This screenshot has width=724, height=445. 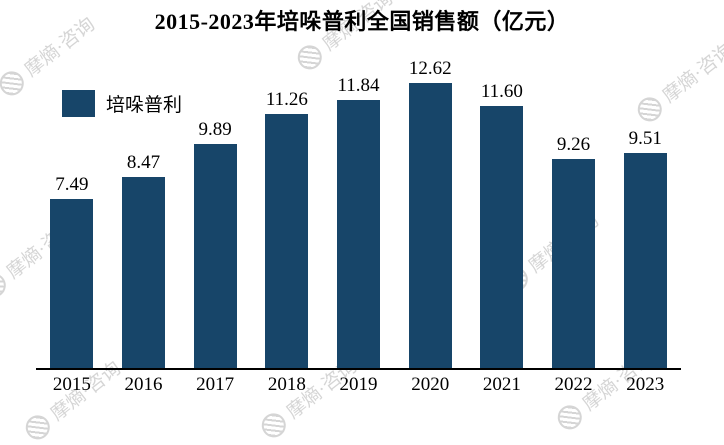 I want to click on x-axis-label: 2022, so click(x=573, y=384).